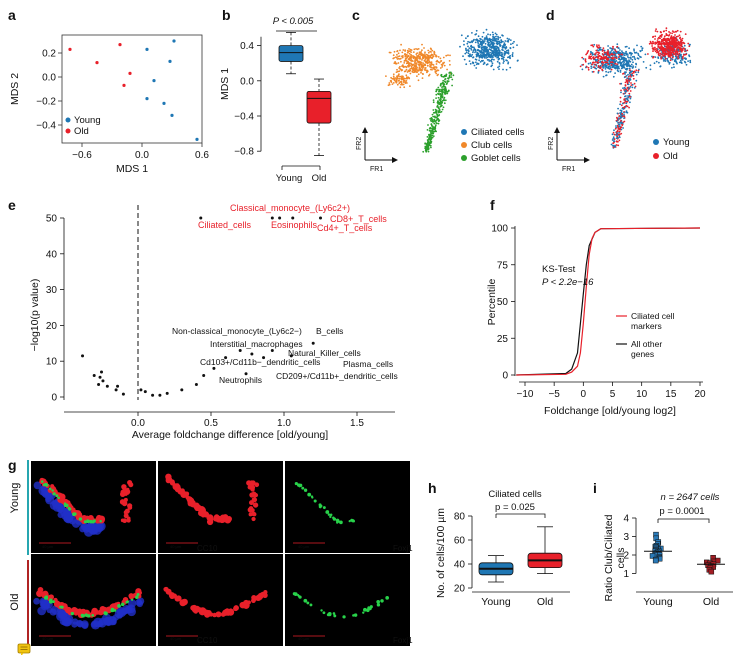 This screenshot has width=746, height=655. Describe the element at coordinates (202, 155) in the screenshot. I see `x-tick-label: 0.6` at that location.